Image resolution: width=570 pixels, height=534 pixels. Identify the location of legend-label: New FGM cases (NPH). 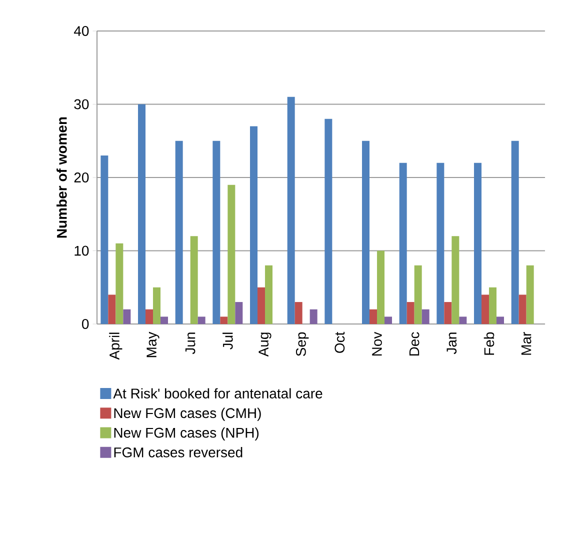
(186, 433).